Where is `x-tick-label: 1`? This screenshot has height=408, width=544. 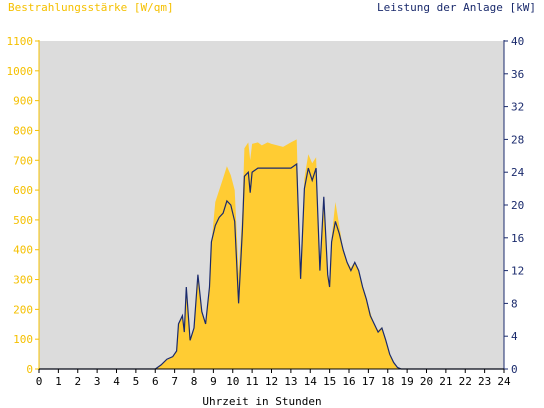
x-tick-label: 1 is located at coordinates (58, 381).